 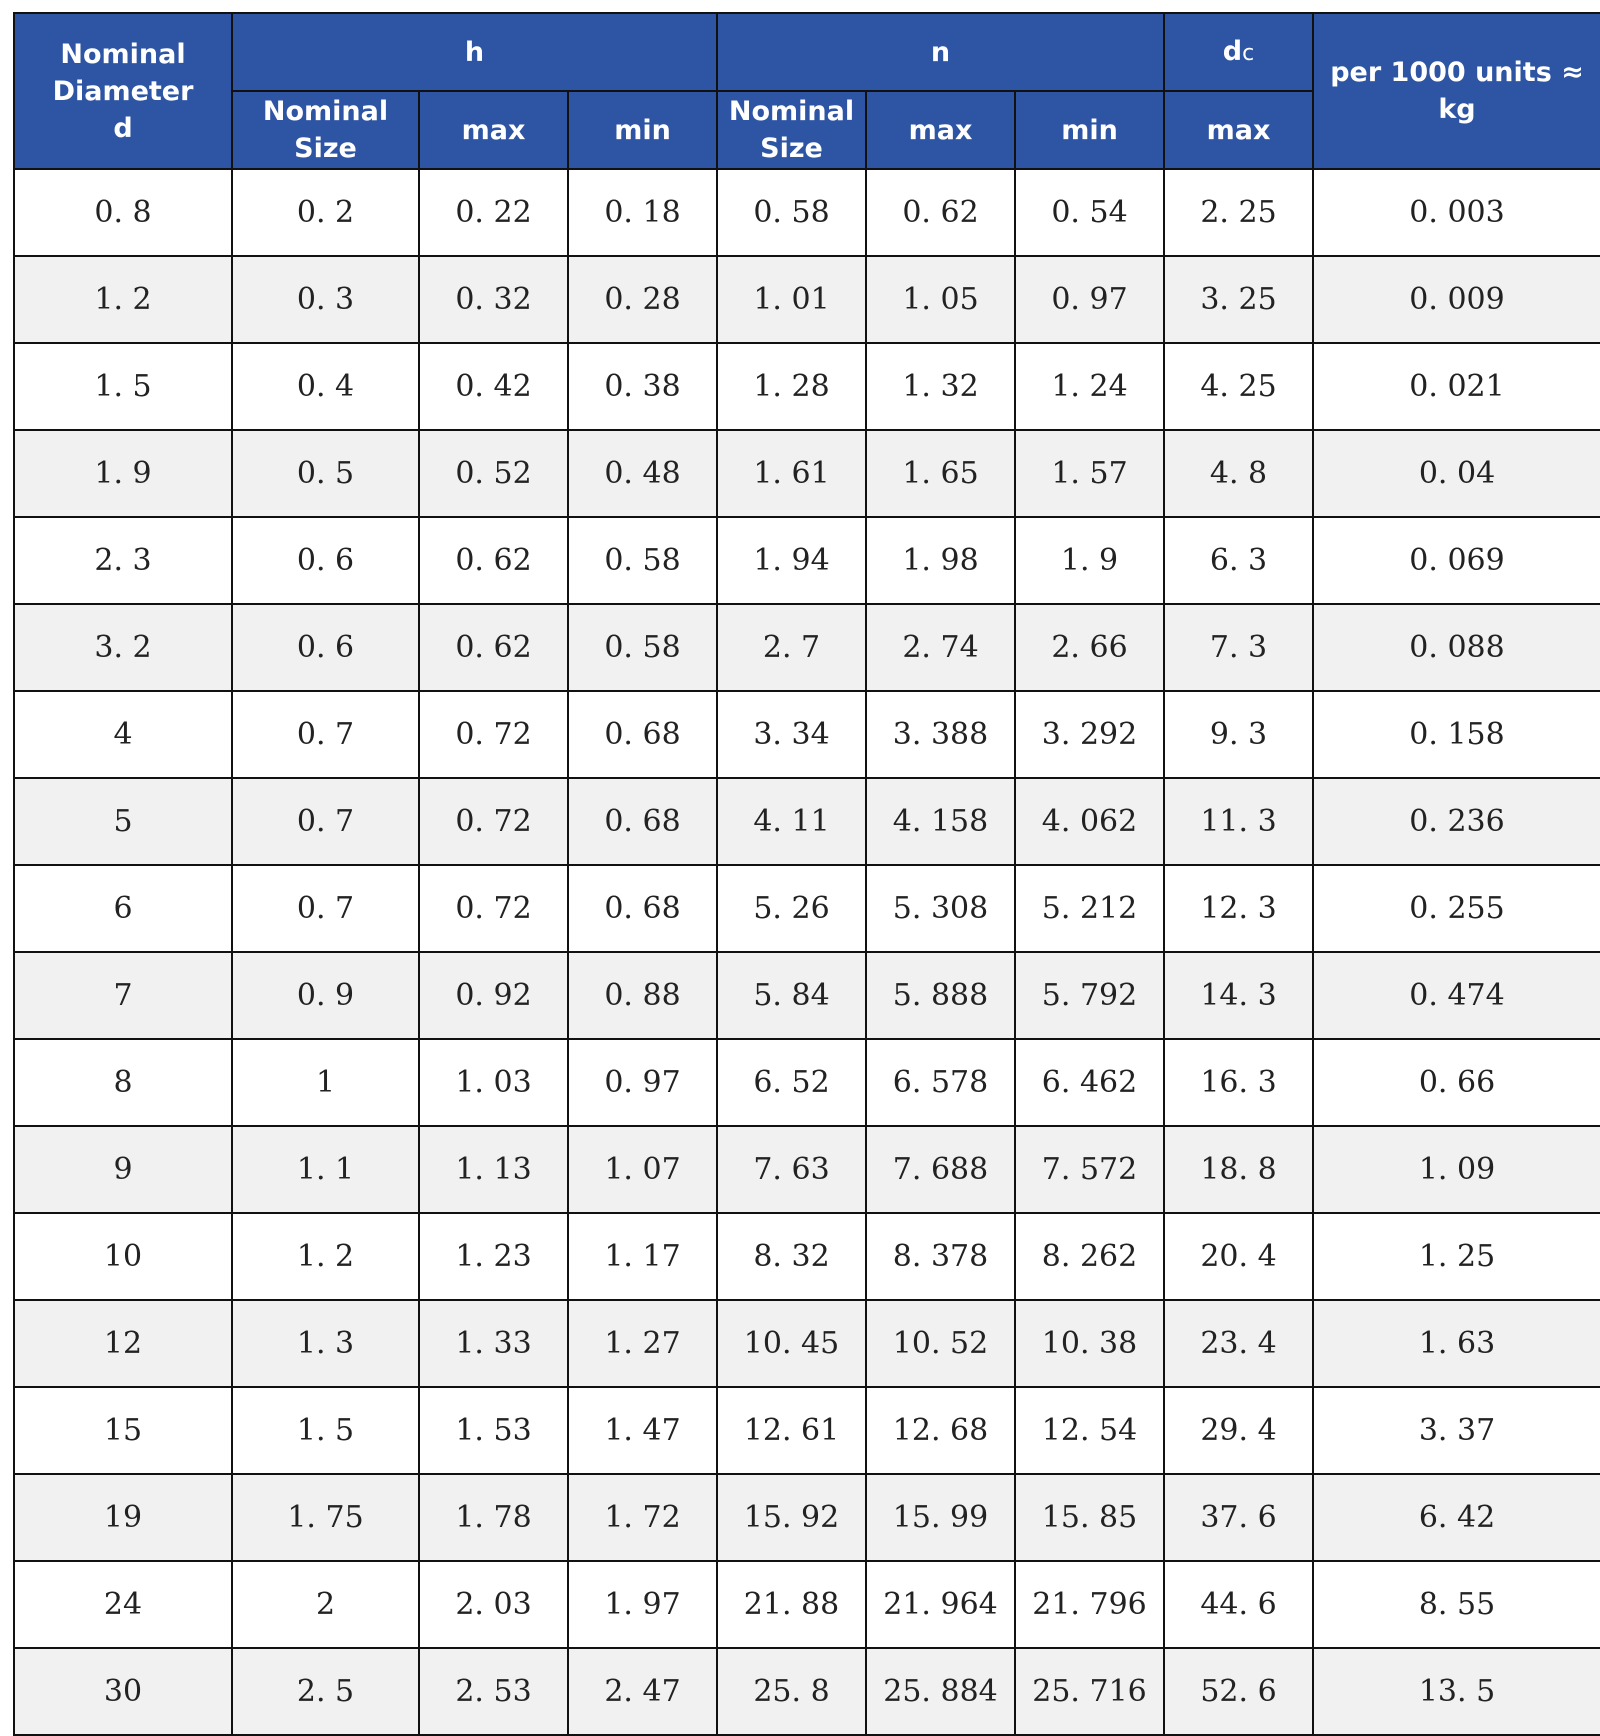 I want to click on cell-n-min: 5. 212, so click(x=1089, y=908).